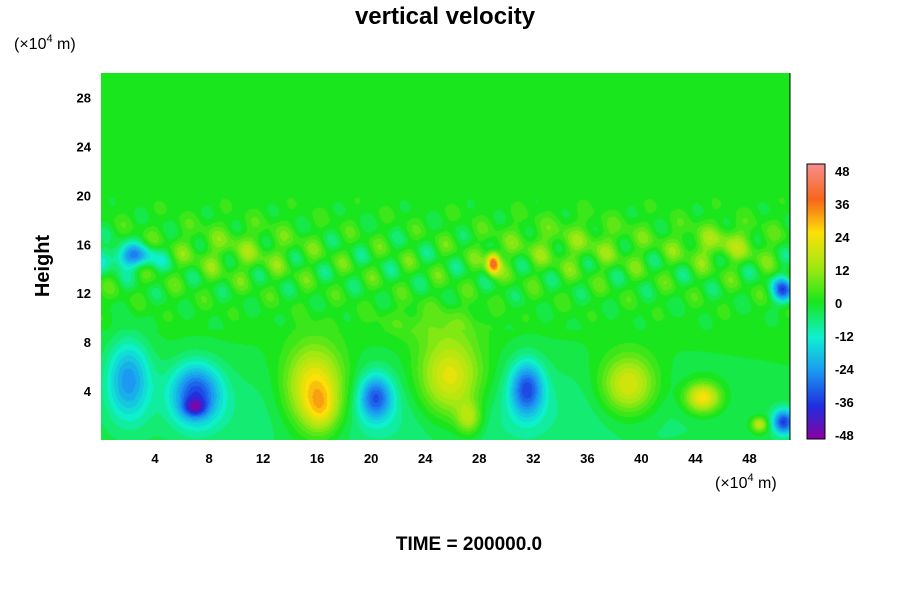 The image size is (900, 600). What do you see at coordinates (453, 458) in the screenshot?
I see `x-tick-labels: 4 8 12 16 20 24 28 32 36 40 44 48` at bounding box center [453, 458].